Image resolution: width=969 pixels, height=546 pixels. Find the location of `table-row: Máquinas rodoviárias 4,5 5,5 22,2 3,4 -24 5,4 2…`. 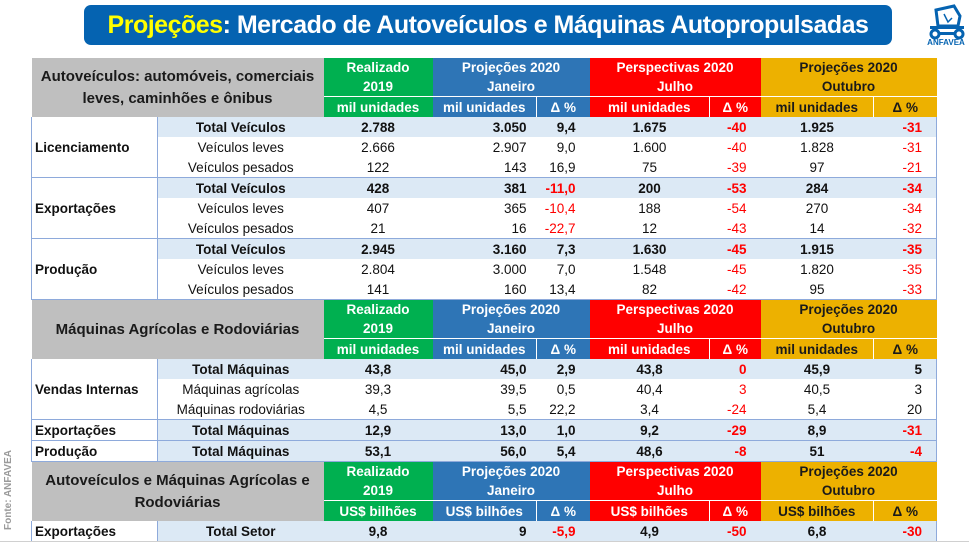

table-row: Máquinas rodoviárias 4,5 5,5 22,2 3,4 -24 5,4 2… is located at coordinates (484, 409).